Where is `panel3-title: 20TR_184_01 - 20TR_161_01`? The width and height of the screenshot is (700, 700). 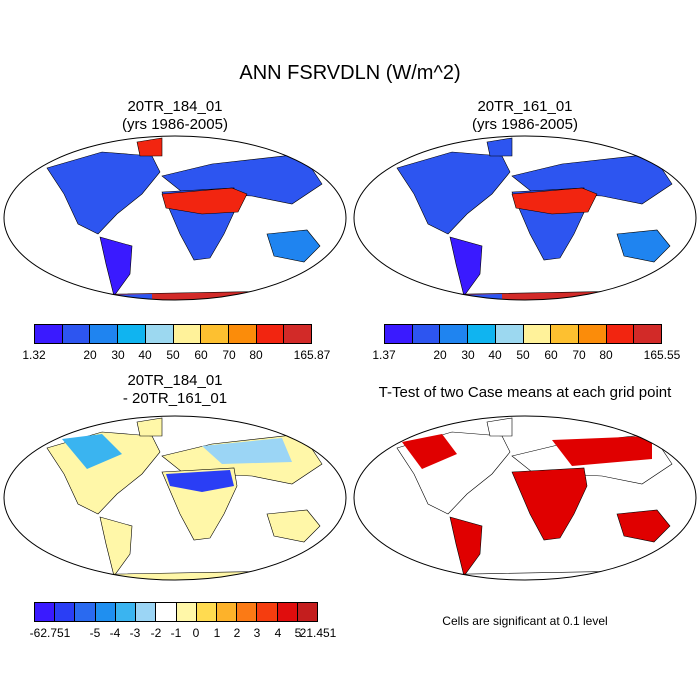 panel3-title: 20TR_184_01 - 20TR_161_01 is located at coordinates (175, 390).